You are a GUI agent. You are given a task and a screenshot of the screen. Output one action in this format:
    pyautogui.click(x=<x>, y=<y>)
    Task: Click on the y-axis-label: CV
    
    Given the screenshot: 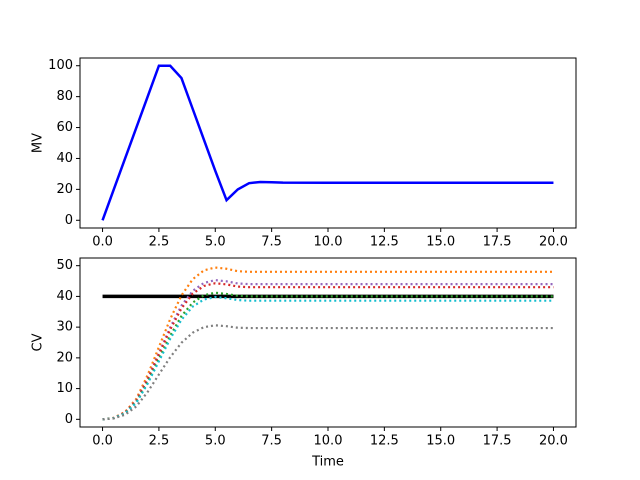 What is the action you would take?
    pyautogui.click(x=38, y=342)
    